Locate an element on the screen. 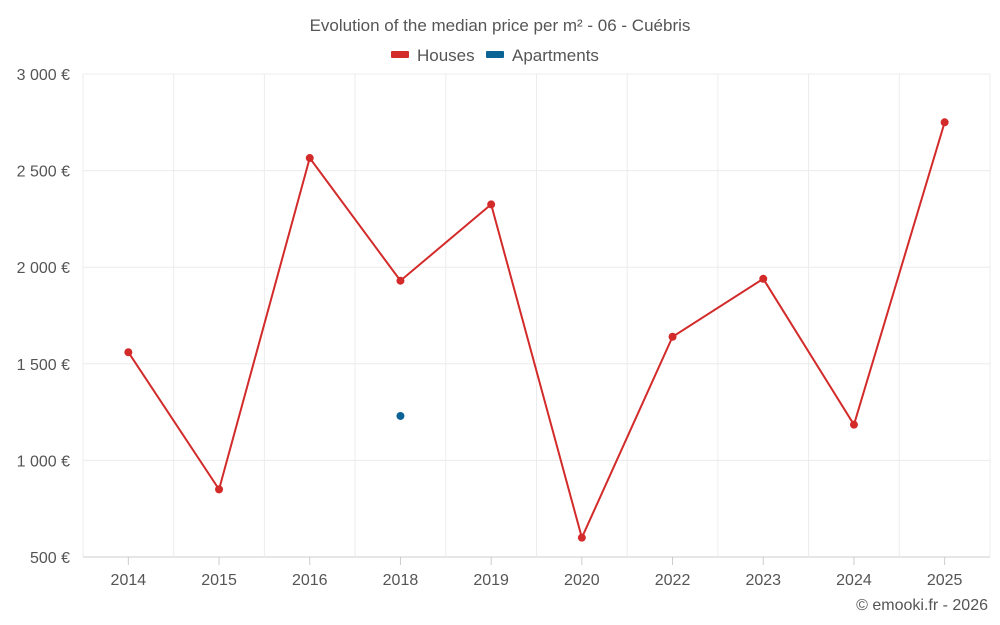 This screenshot has height=625, width=1000. legend-houses-swatch is located at coordinates (400, 54).